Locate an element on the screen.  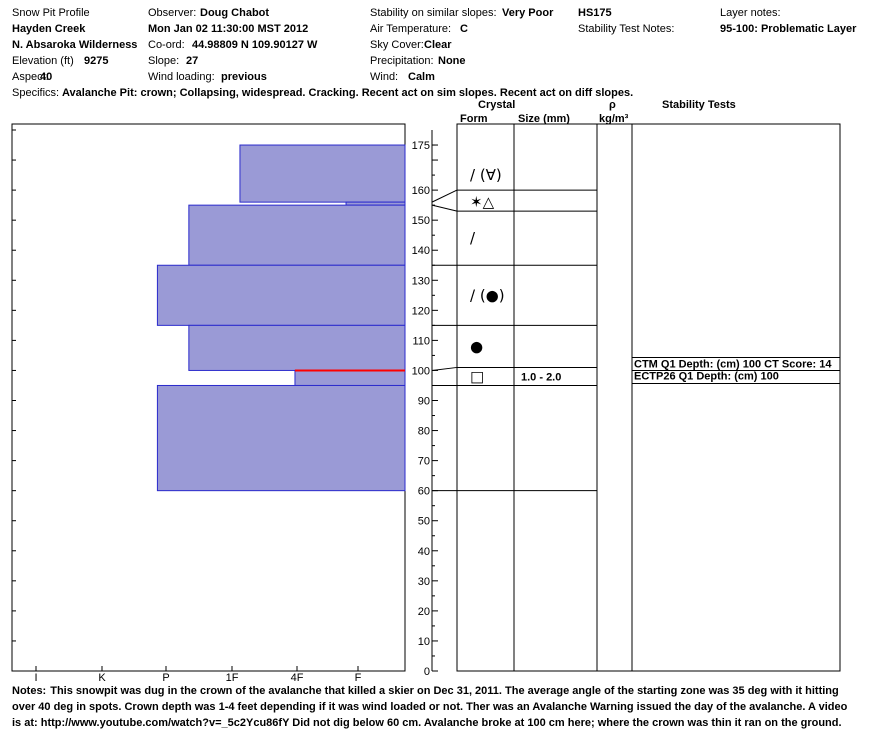
depth-axis-label: 150 is located at coordinates (421, 221).